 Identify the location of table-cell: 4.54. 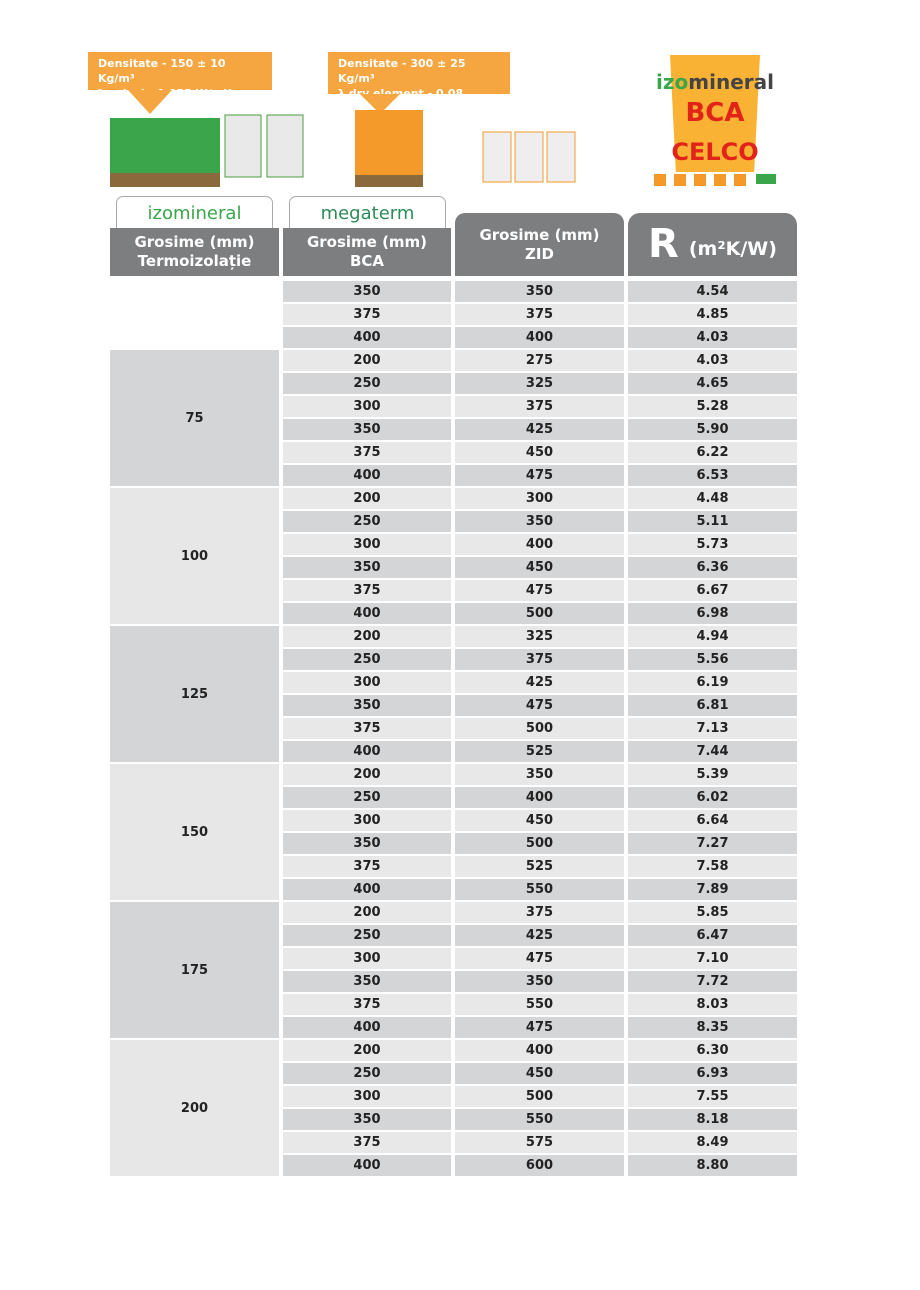
(712, 291).